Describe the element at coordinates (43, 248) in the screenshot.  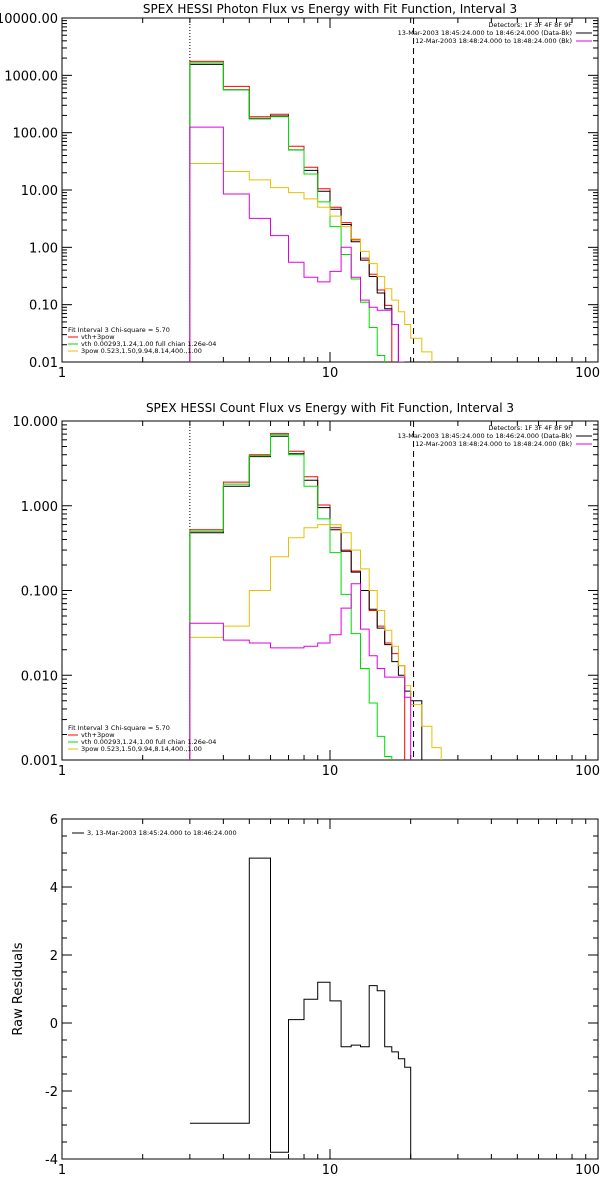
I see `y-tick-label: 1.00` at that location.